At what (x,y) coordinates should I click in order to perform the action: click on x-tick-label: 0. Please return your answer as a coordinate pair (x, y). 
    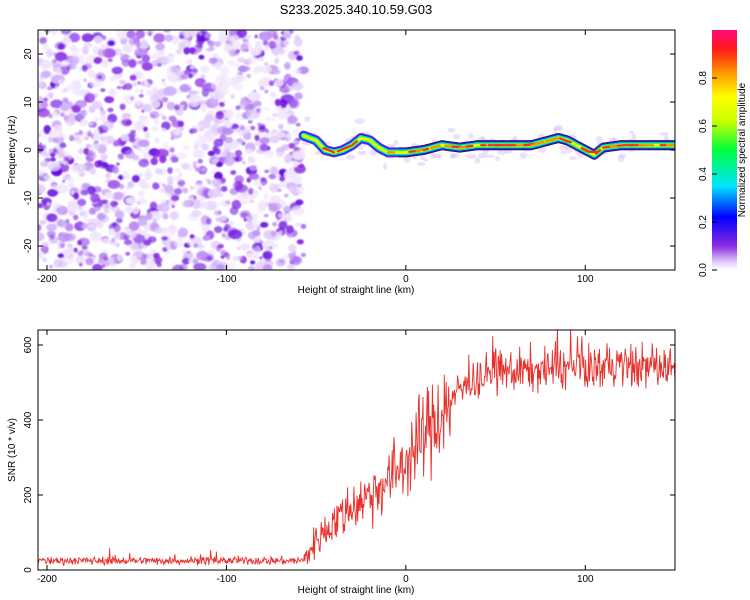
    Looking at the image, I should click on (406, 579).